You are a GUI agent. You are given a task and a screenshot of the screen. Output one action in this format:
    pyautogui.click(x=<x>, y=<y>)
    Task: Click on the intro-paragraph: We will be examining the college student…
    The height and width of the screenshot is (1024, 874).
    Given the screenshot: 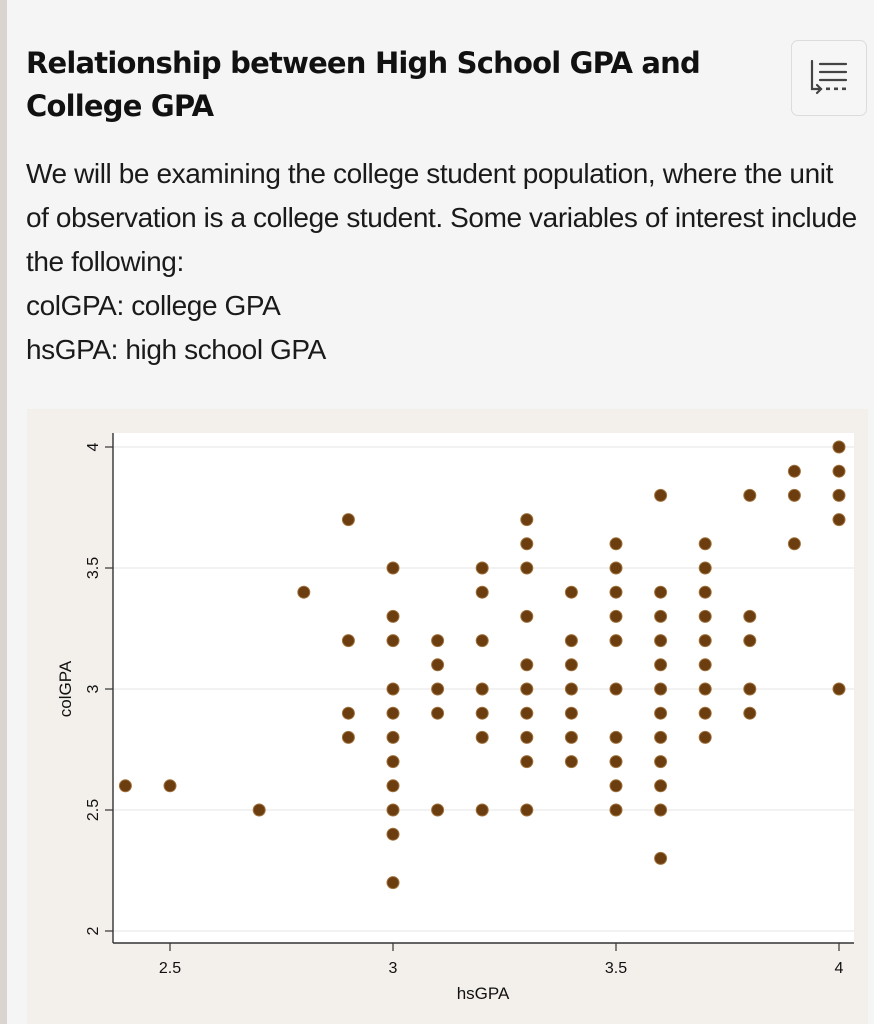 What is the action you would take?
    pyautogui.click(x=441, y=217)
    